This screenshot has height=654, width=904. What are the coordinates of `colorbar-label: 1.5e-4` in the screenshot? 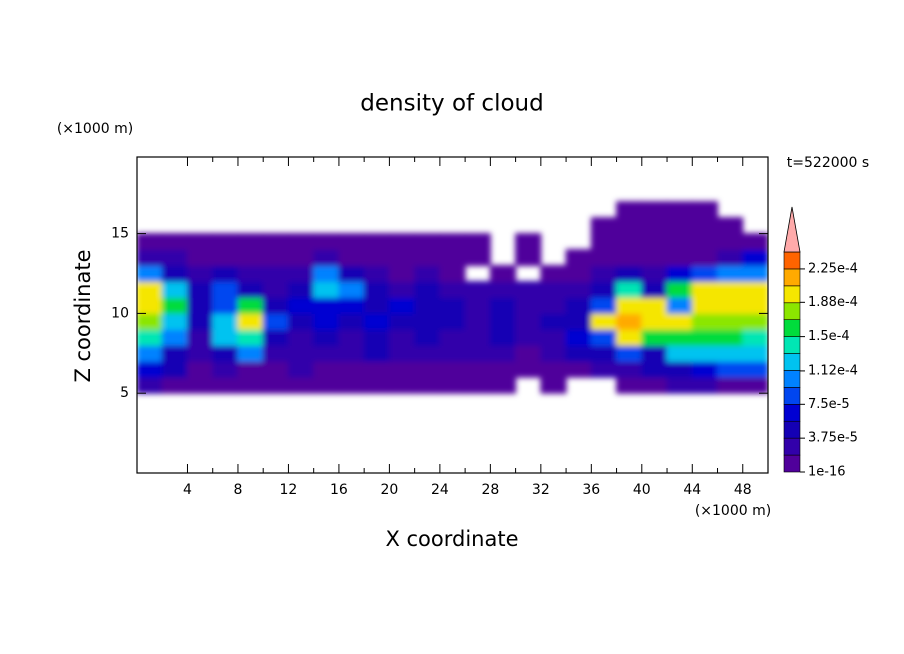 It's located at (829, 336).